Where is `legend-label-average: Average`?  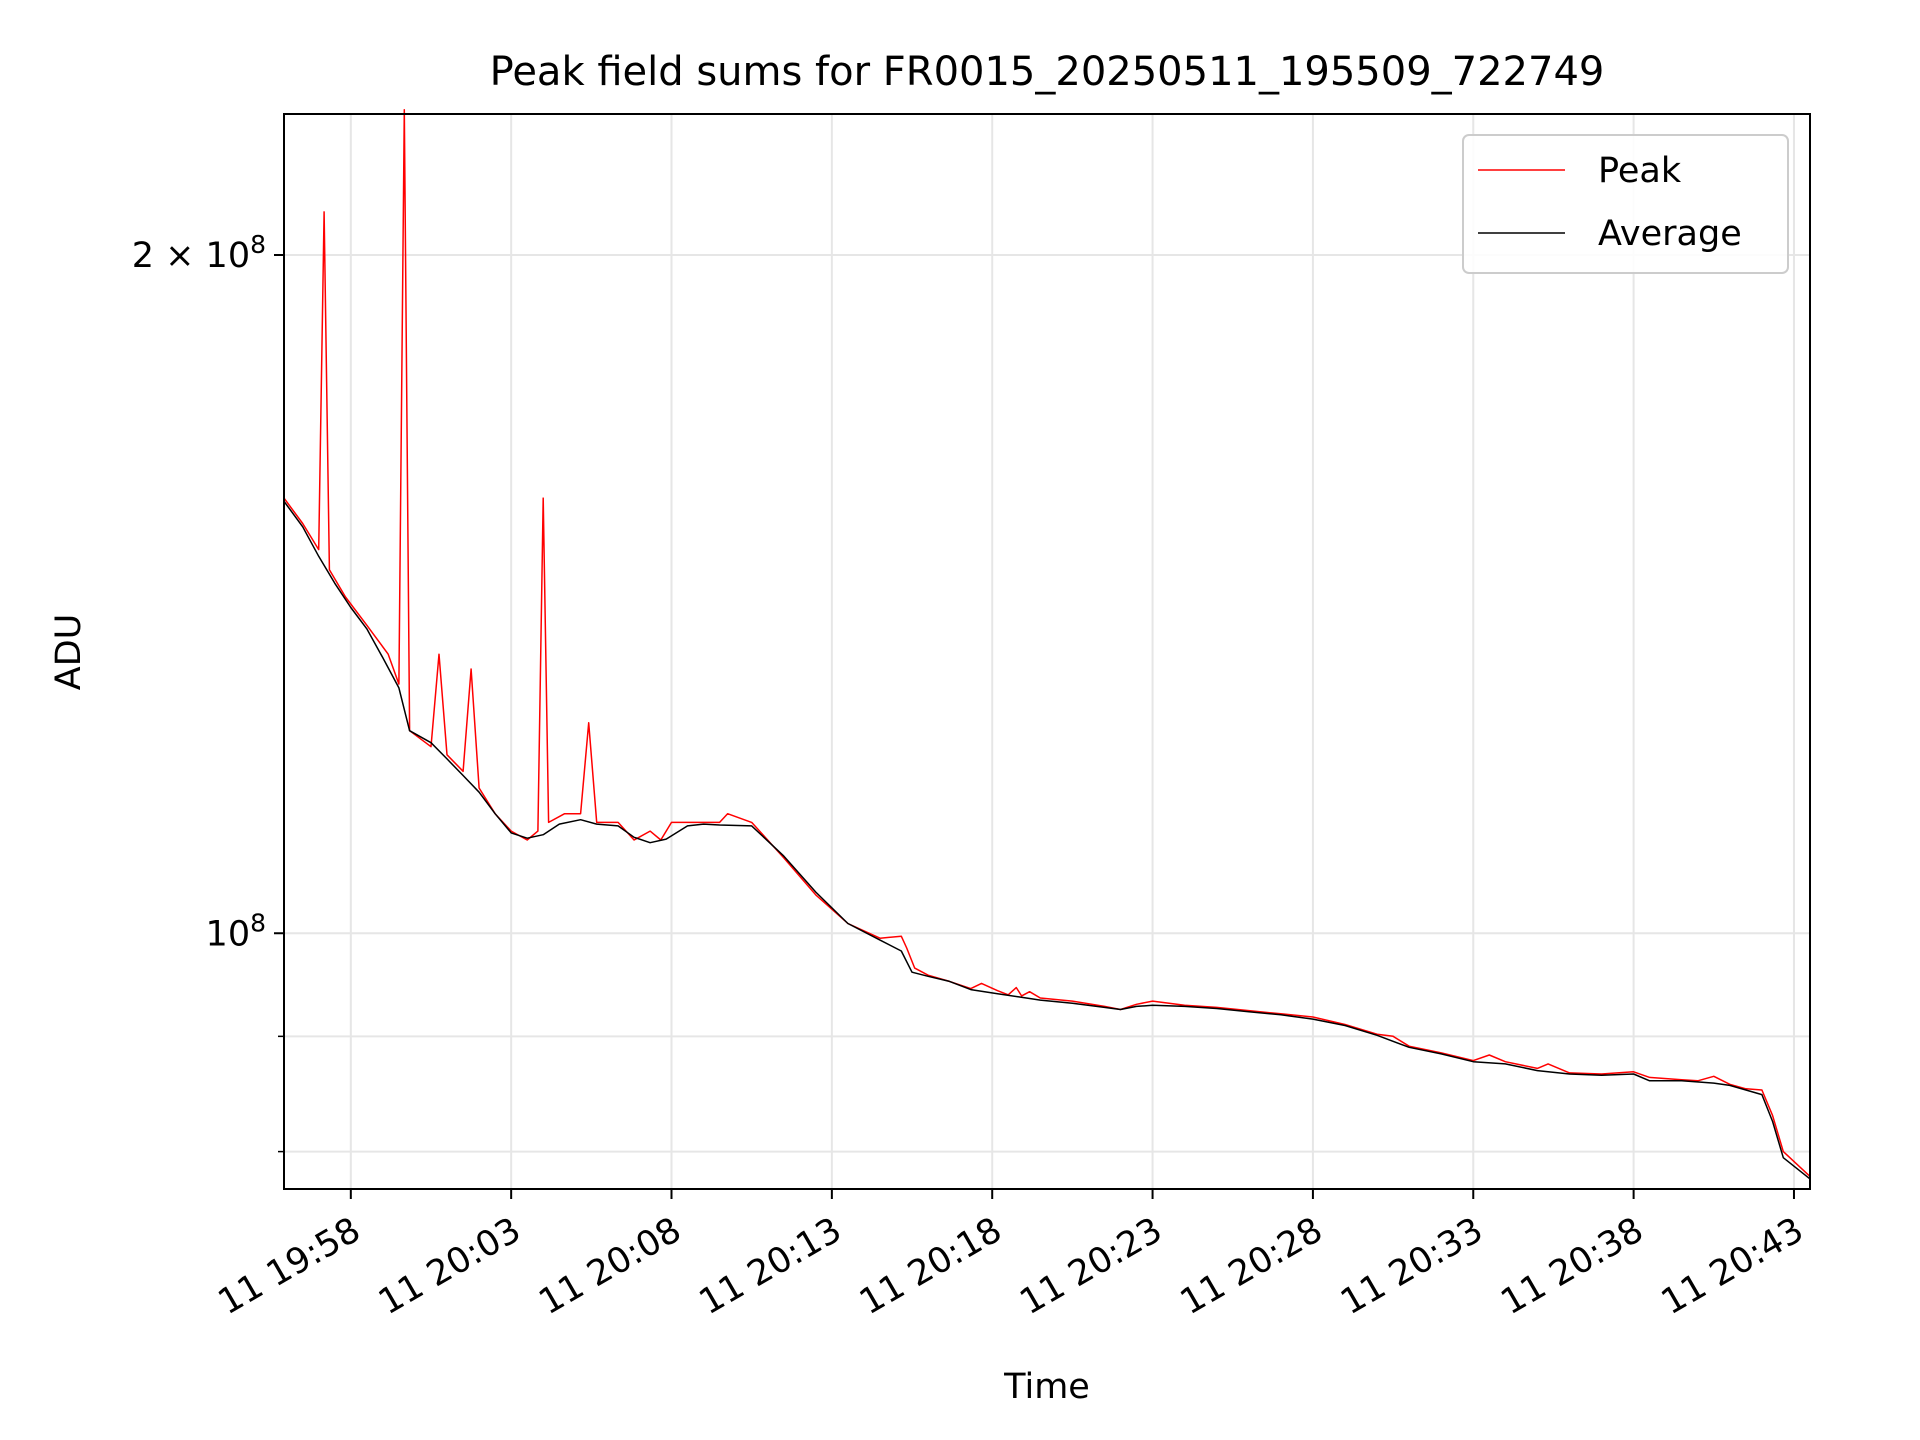
legend-label-average: Average is located at coordinates (1670, 234).